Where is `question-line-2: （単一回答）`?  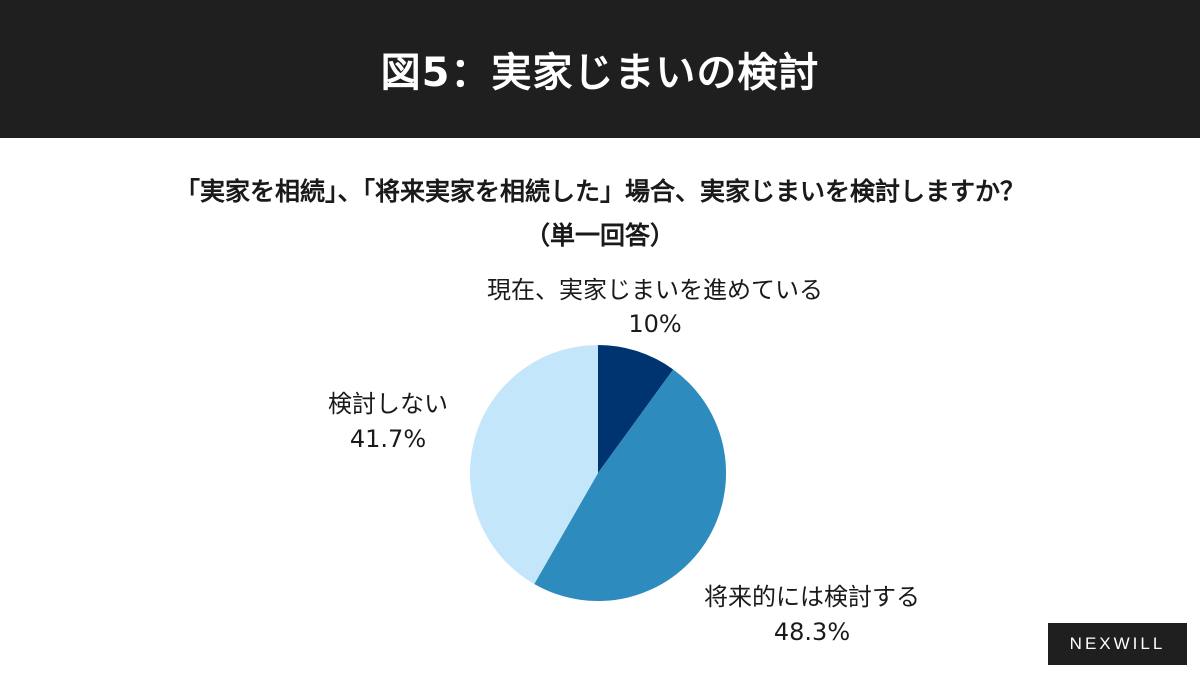
question-line-2: （単一回答） is located at coordinates (599, 235).